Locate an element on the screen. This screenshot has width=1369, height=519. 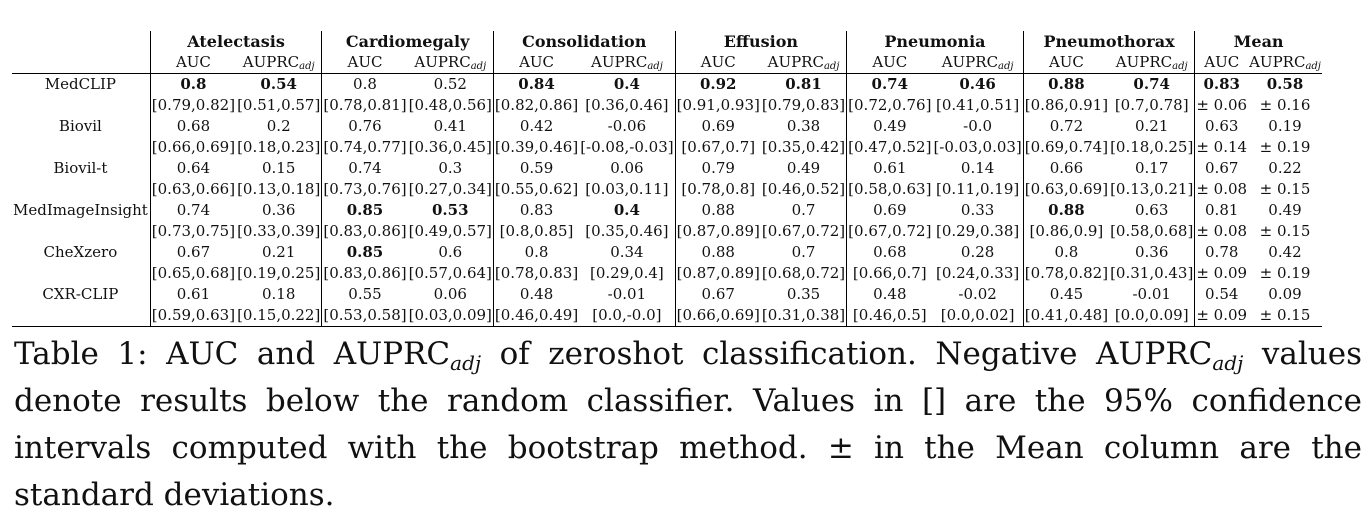
auprc-value: 0.52 is located at coordinates (450, 84).